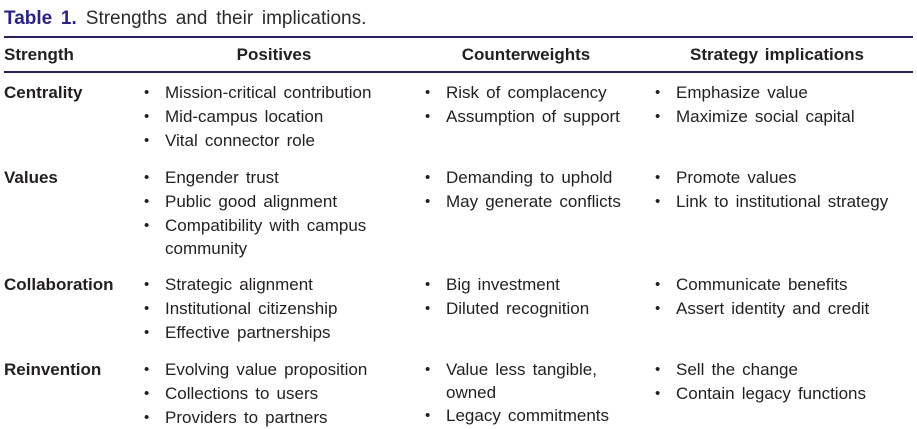 The image size is (917, 429). What do you see at coordinates (273, 237) in the screenshot?
I see `list-item: Compatibility with campus community` at bounding box center [273, 237].